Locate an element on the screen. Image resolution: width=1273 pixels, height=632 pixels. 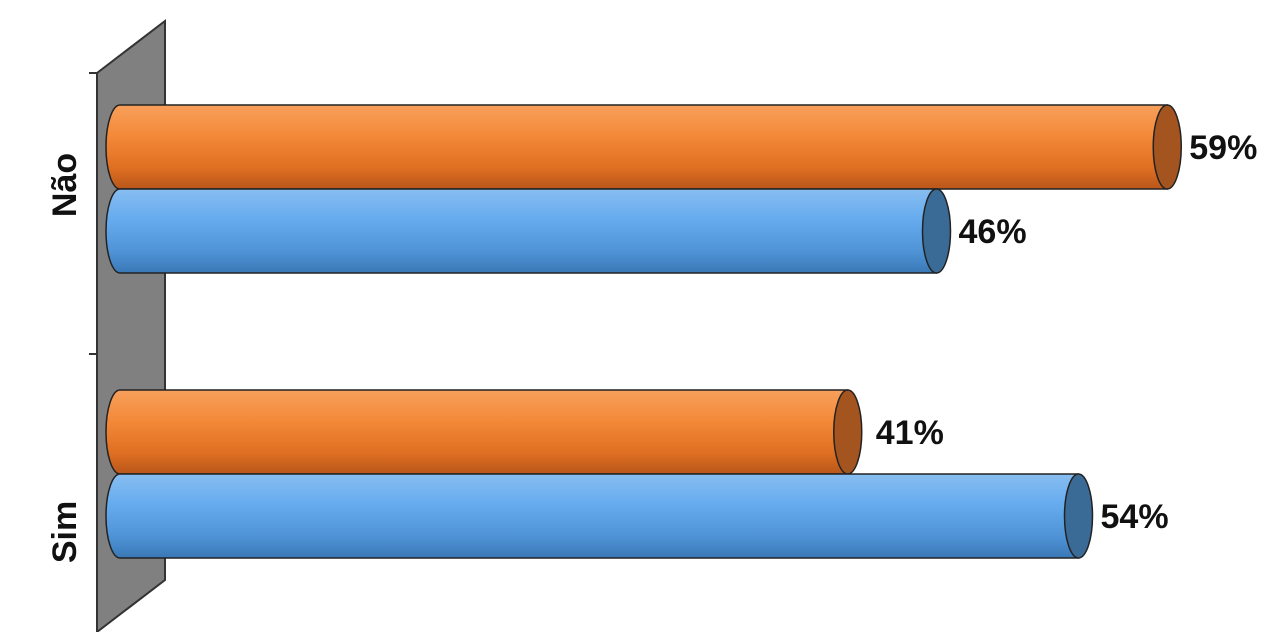
data-label: 59% is located at coordinates (1223, 148).